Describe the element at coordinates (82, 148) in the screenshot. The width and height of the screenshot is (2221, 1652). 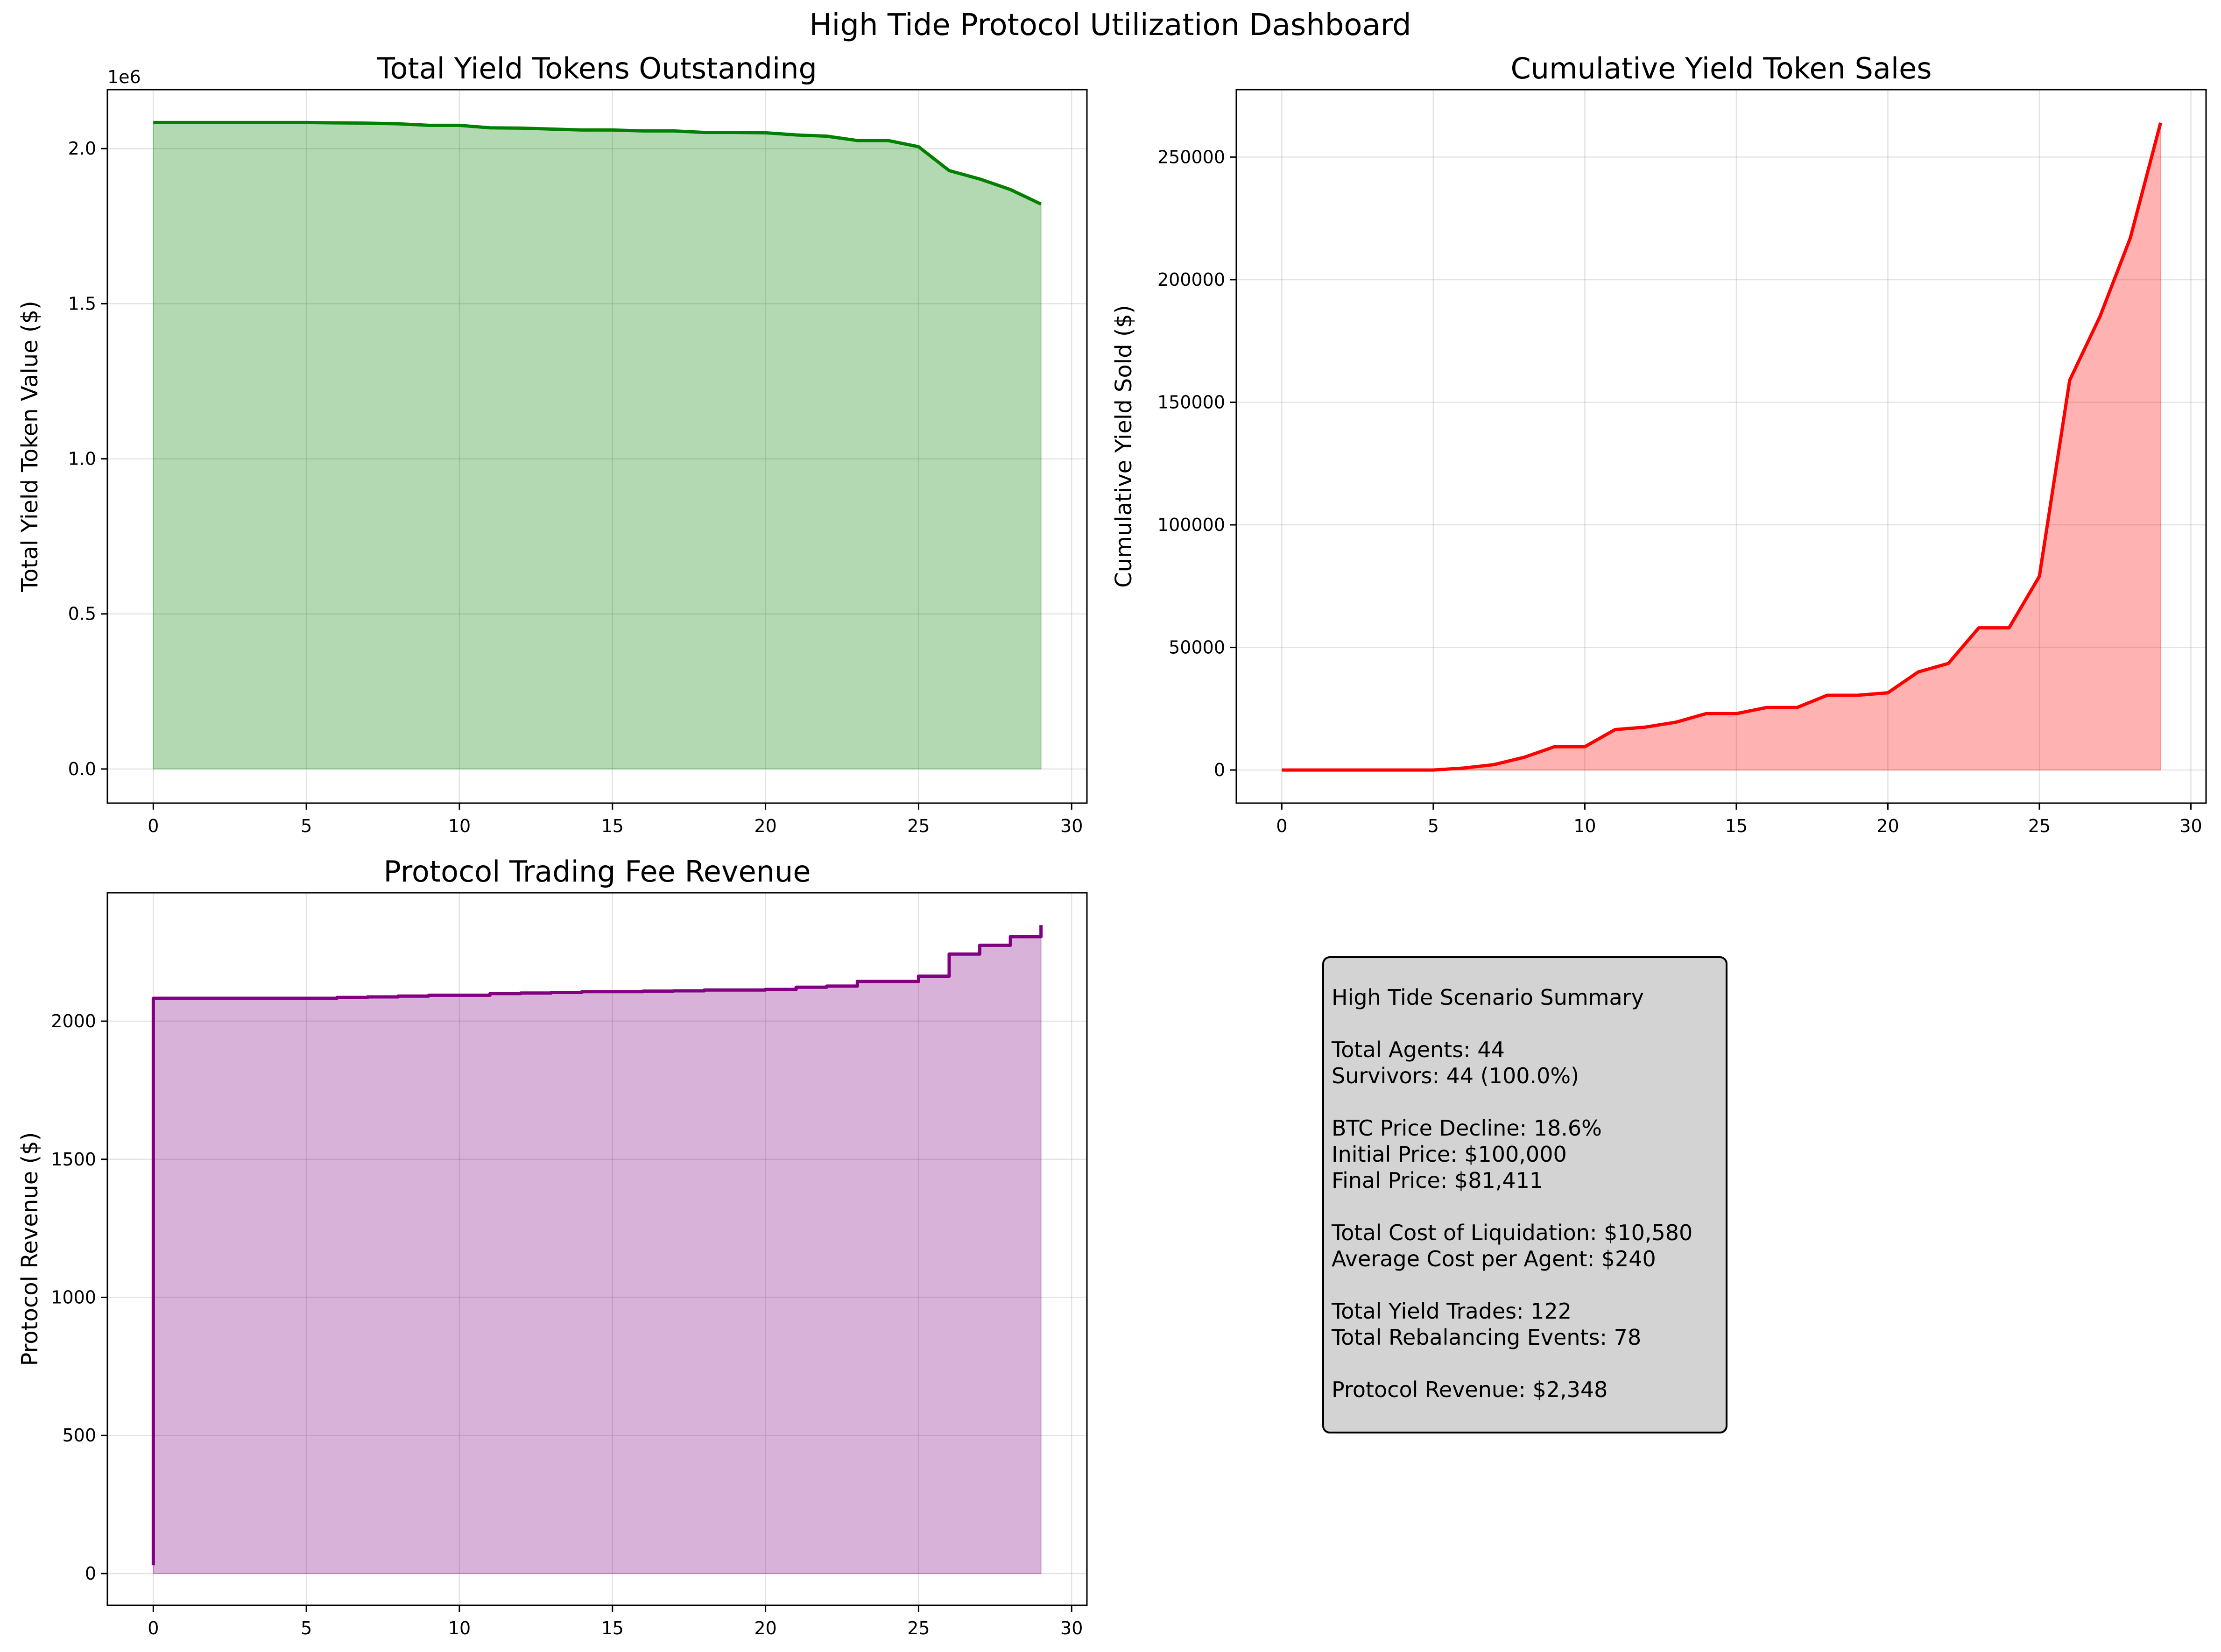
I see `y-tick-label: 2.0` at that location.